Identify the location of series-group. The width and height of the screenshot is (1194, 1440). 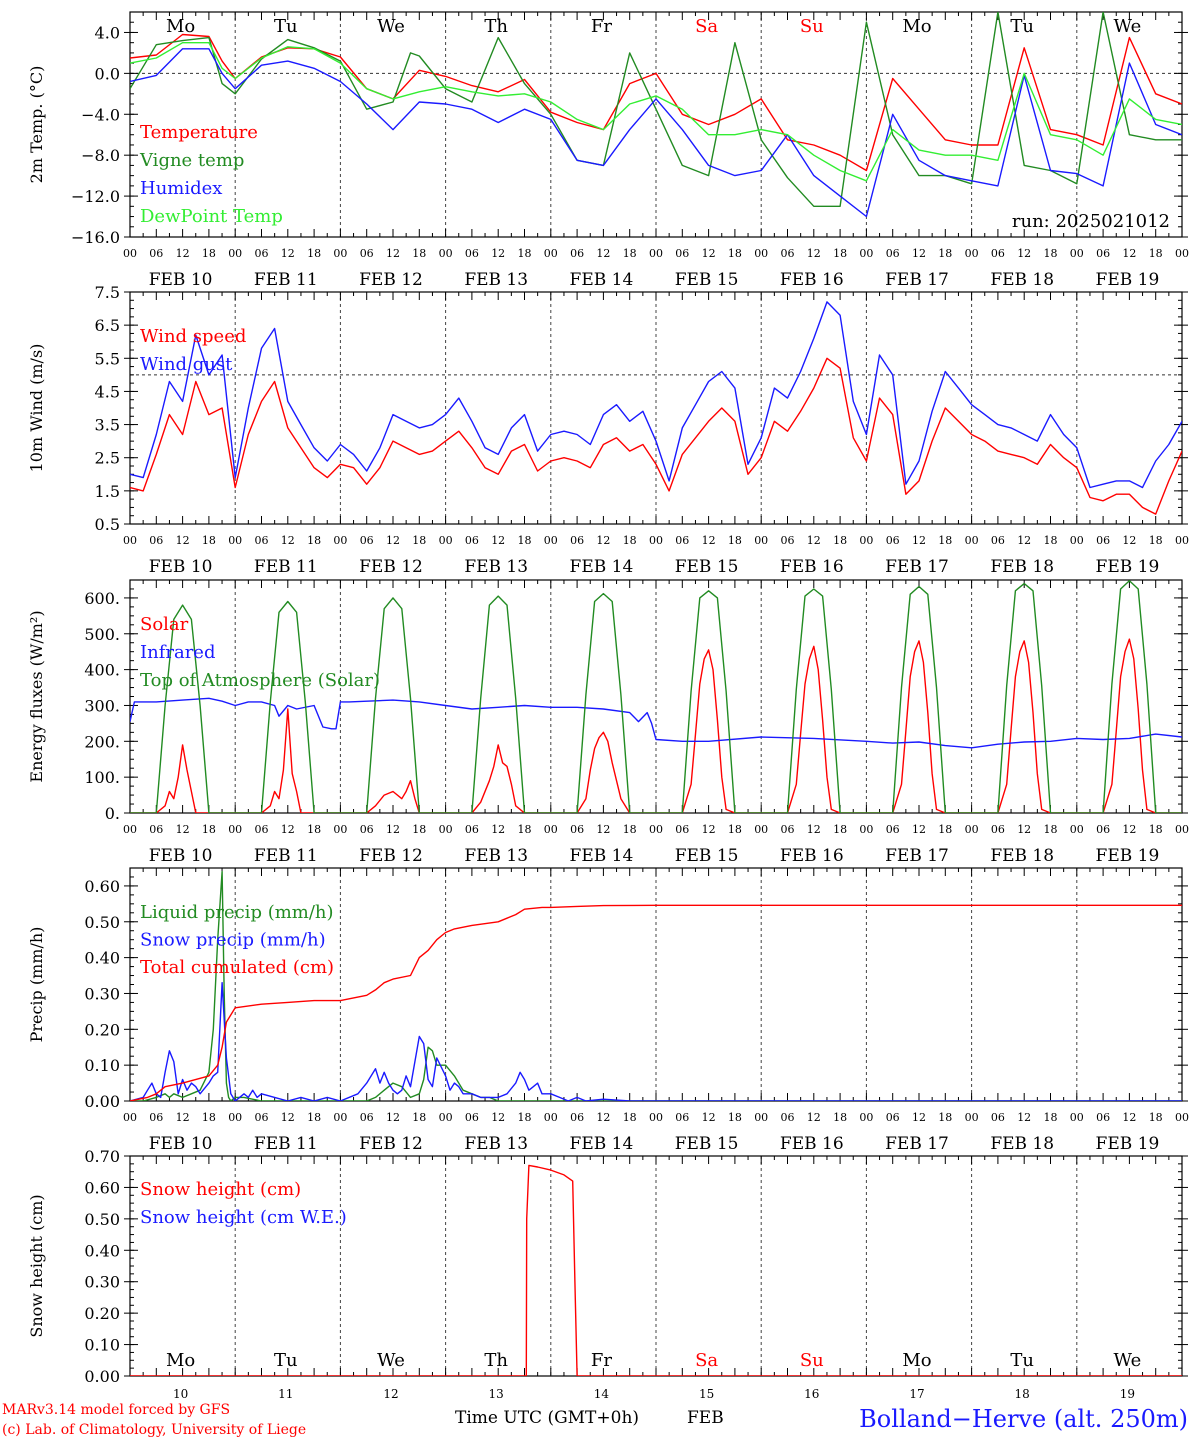
(656, 408).